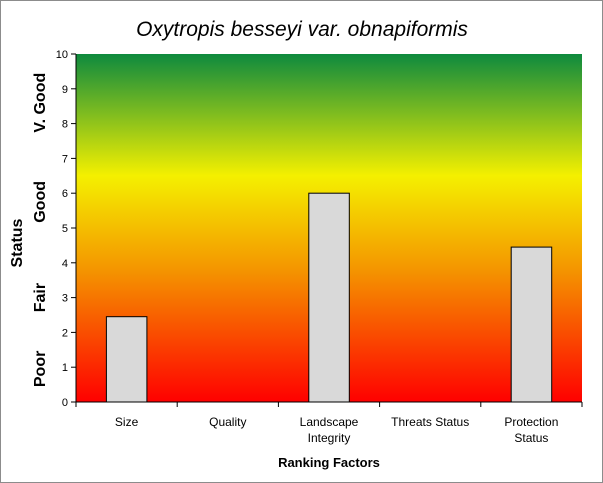 This screenshot has width=603, height=483. What do you see at coordinates (65, 403) in the screenshot?
I see `y-tick-label: 0` at bounding box center [65, 403].